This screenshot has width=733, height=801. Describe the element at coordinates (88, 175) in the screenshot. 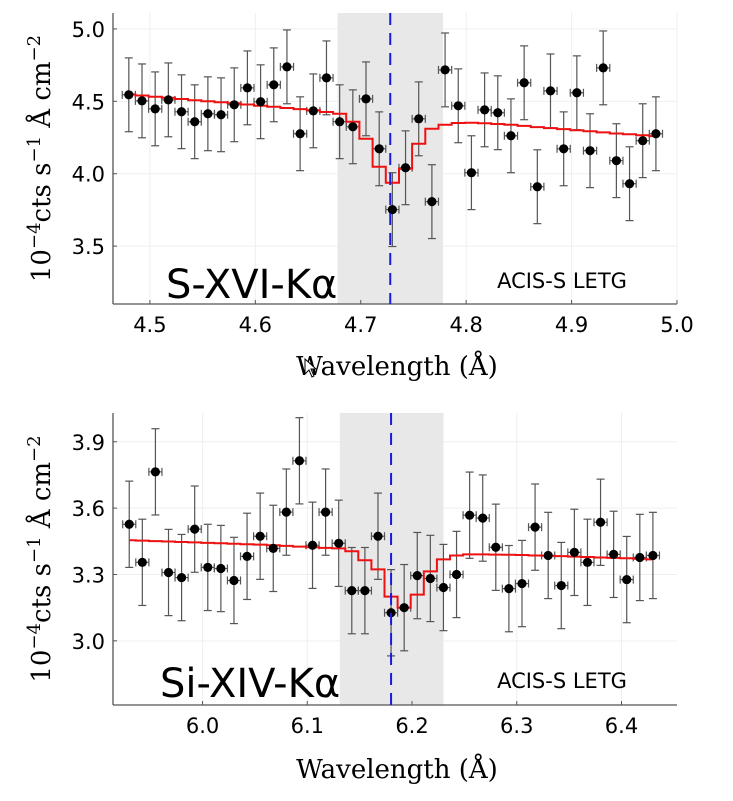

I see `y-tick-label: 4.0` at that location.